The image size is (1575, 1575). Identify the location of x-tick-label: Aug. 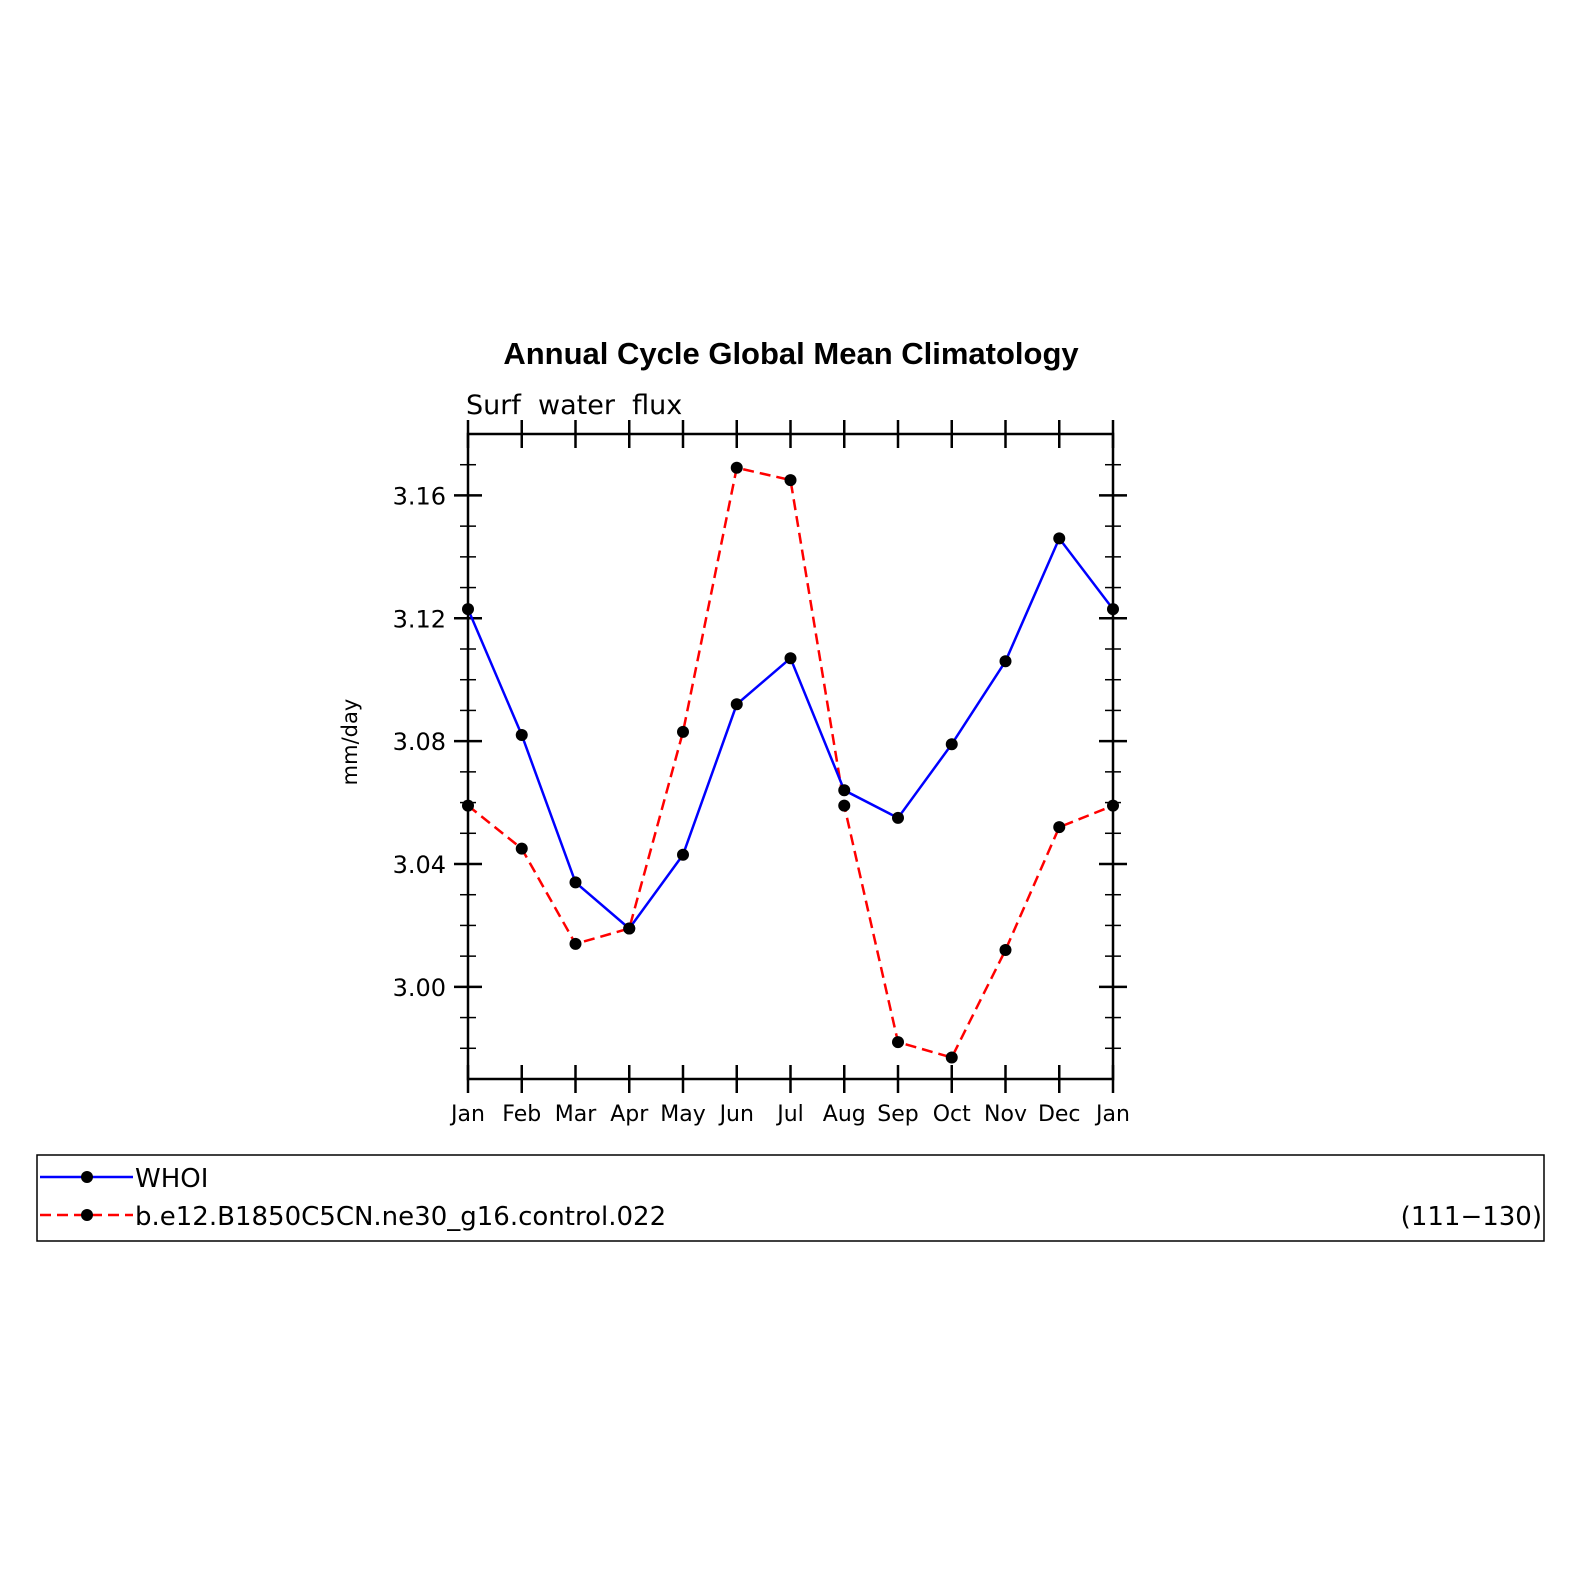
(844, 1114).